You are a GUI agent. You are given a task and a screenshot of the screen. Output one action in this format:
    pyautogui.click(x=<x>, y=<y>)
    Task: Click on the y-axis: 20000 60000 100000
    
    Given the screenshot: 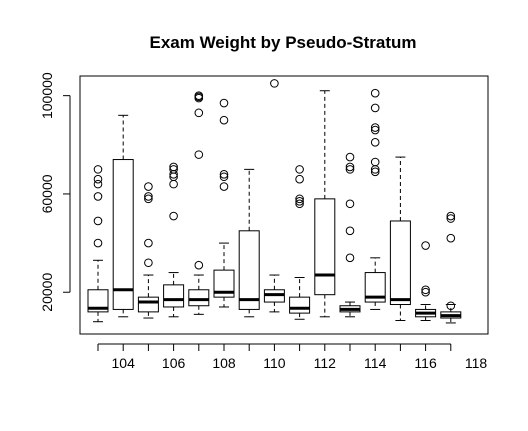 What is the action you would take?
    pyautogui.click(x=55, y=192)
    